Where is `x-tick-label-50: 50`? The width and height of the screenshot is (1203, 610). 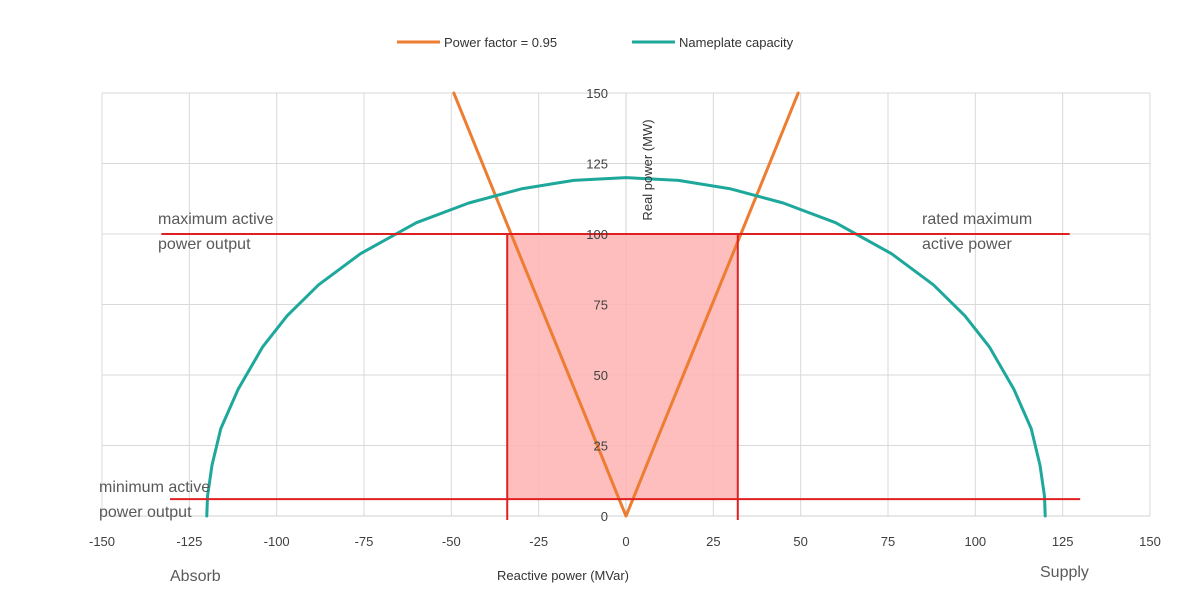
x-tick-label-50: 50 is located at coordinates (800, 541).